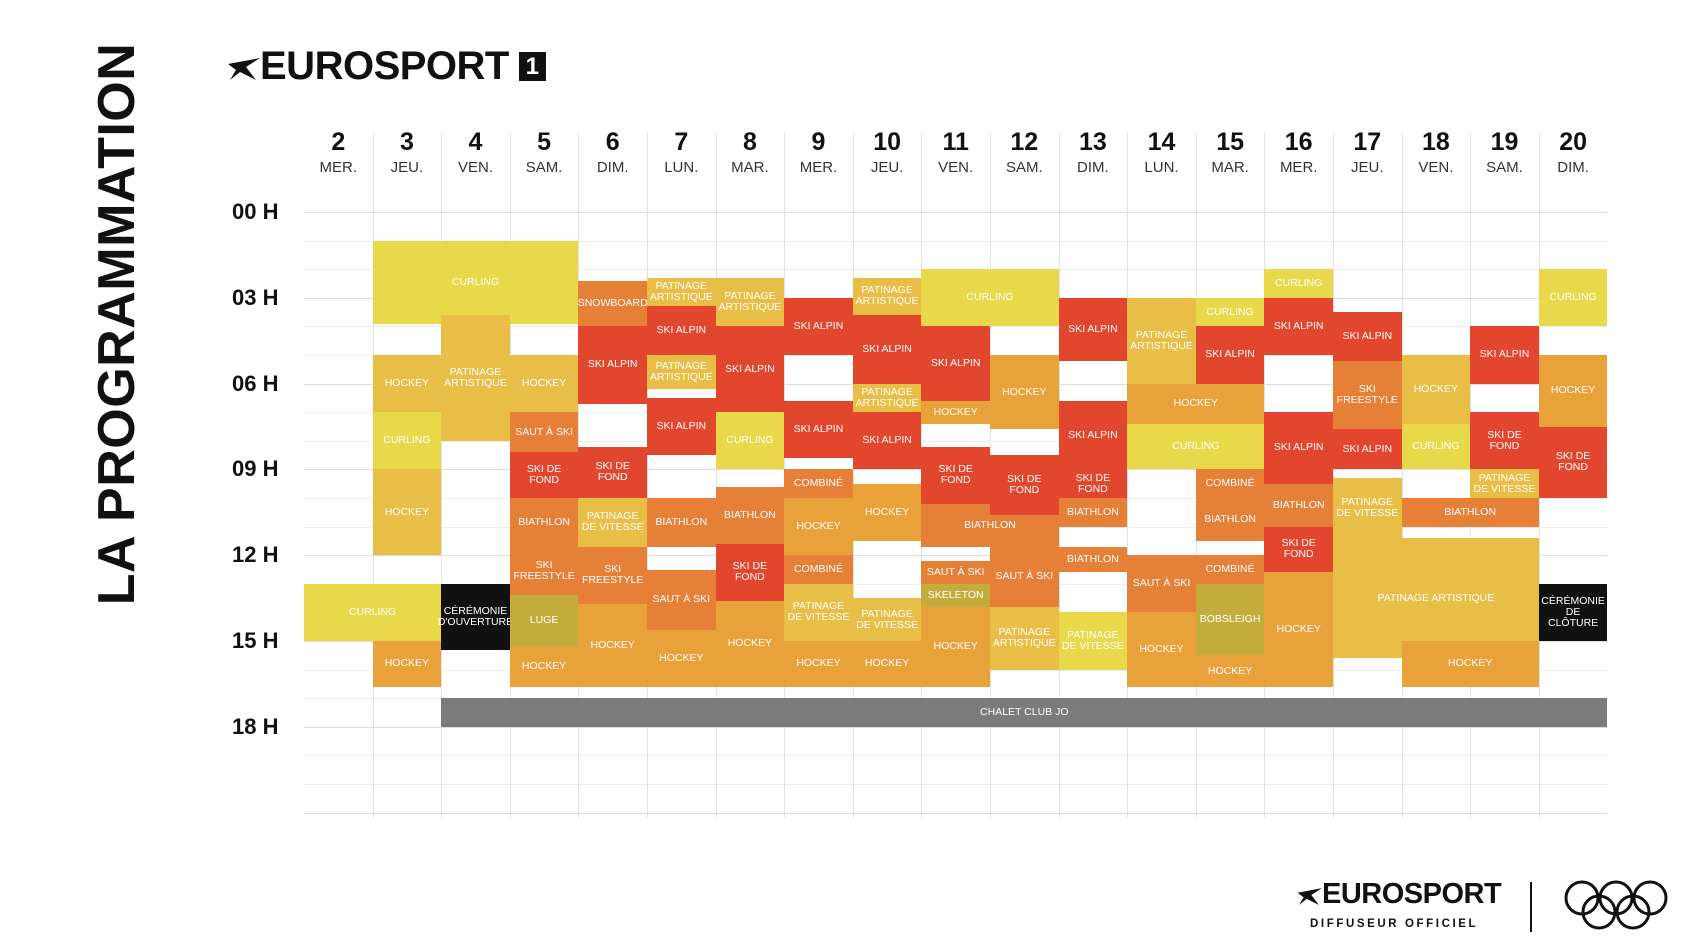 The image size is (1690, 946). I want to click on event-block: SNOWBOARD, so click(613, 303).